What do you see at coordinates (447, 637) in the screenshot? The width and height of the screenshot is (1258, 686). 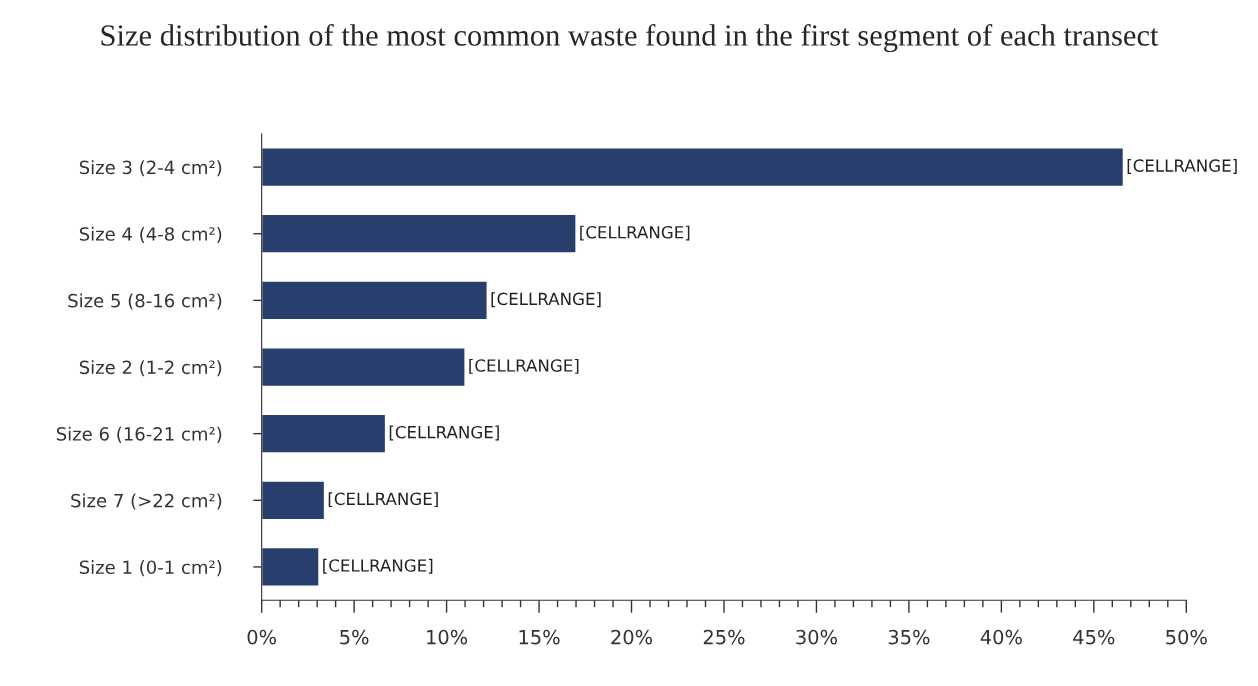 I see `x-tick-label: 10%` at bounding box center [447, 637].